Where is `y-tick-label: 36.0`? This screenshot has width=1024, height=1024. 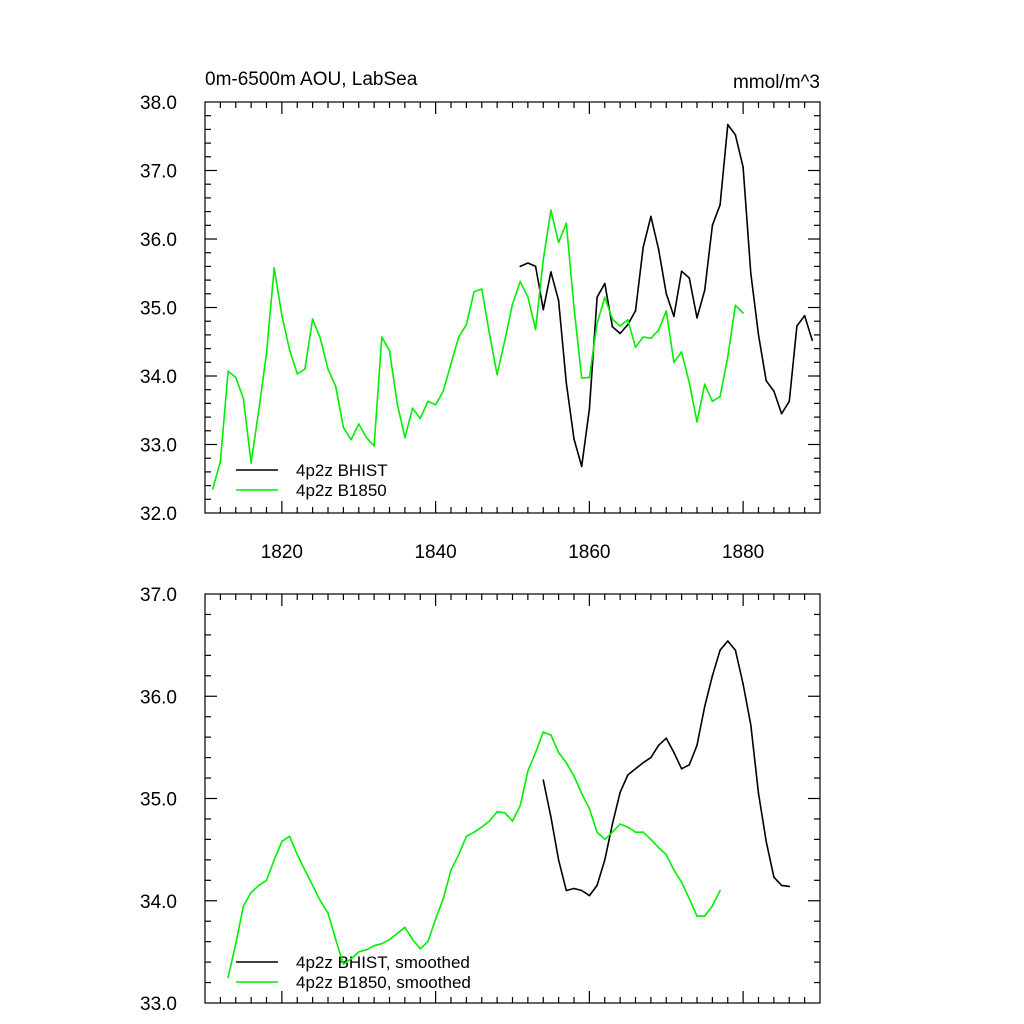
y-tick-label: 36.0 is located at coordinates (158, 240).